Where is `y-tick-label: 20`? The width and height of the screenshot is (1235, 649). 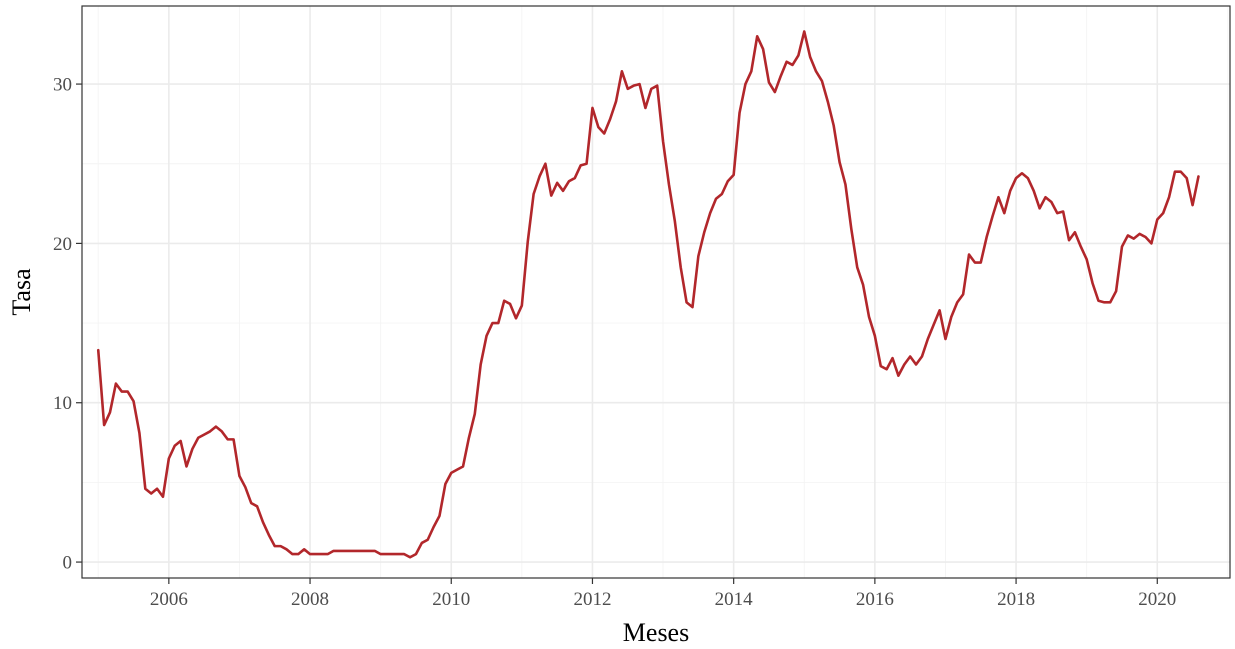
y-tick-label: 20 is located at coordinates (62, 244).